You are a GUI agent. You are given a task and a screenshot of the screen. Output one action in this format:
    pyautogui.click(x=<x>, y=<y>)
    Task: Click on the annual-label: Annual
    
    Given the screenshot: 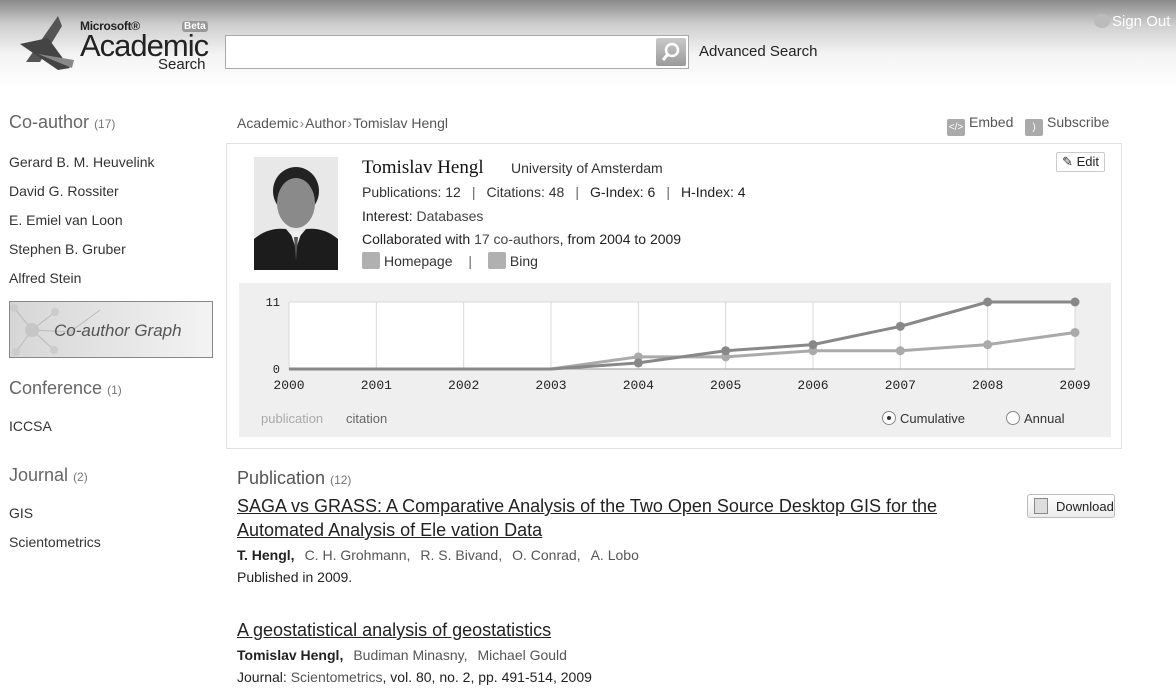 What is the action you would take?
    pyautogui.click(x=1044, y=418)
    